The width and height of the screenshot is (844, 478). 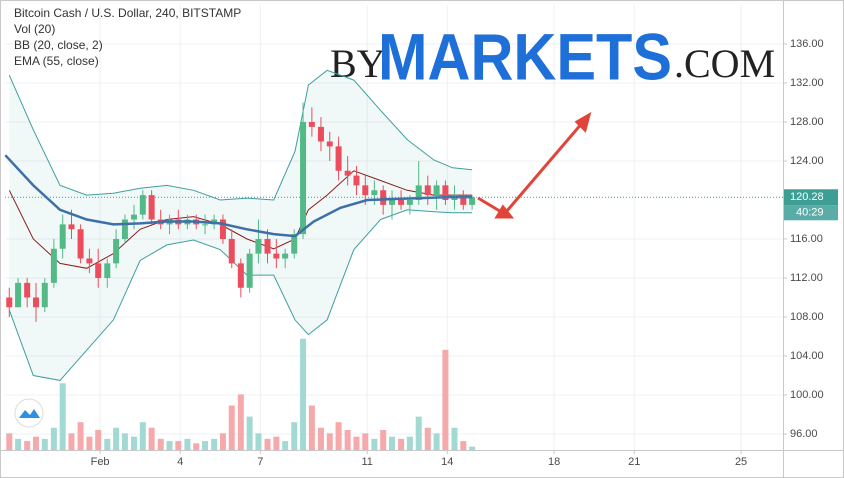 What do you see at coordinates (807, 122) in the screenshot?
I see `y-tick-label: 128.00` at bounding box center [807, 122].